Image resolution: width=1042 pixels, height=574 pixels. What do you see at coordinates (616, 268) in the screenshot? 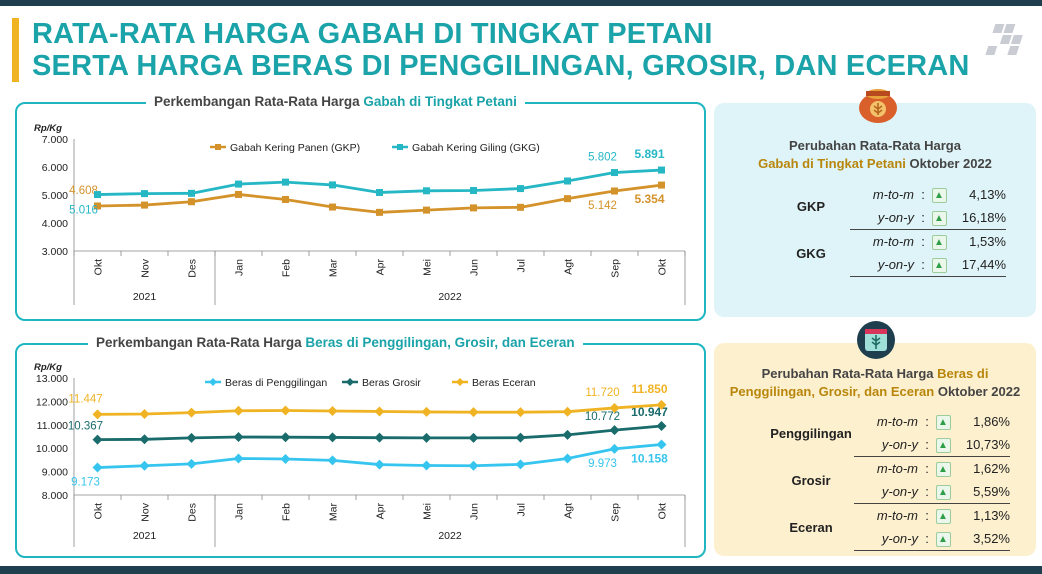
I see `x-tick-label: Sep` at bounding box center [616, 268].